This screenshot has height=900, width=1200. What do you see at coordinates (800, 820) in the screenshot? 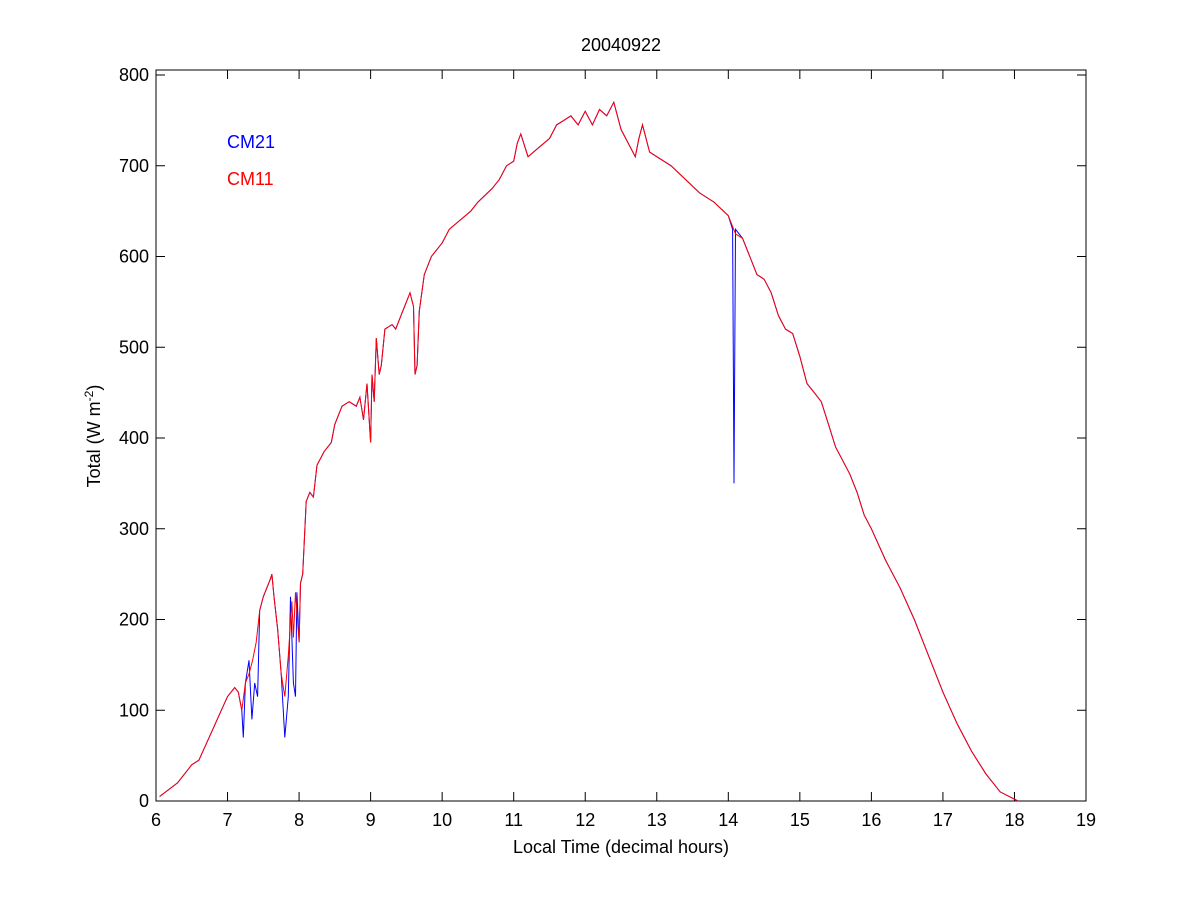
I see `x-tick-label: 15` at bounding box center [800, 820].